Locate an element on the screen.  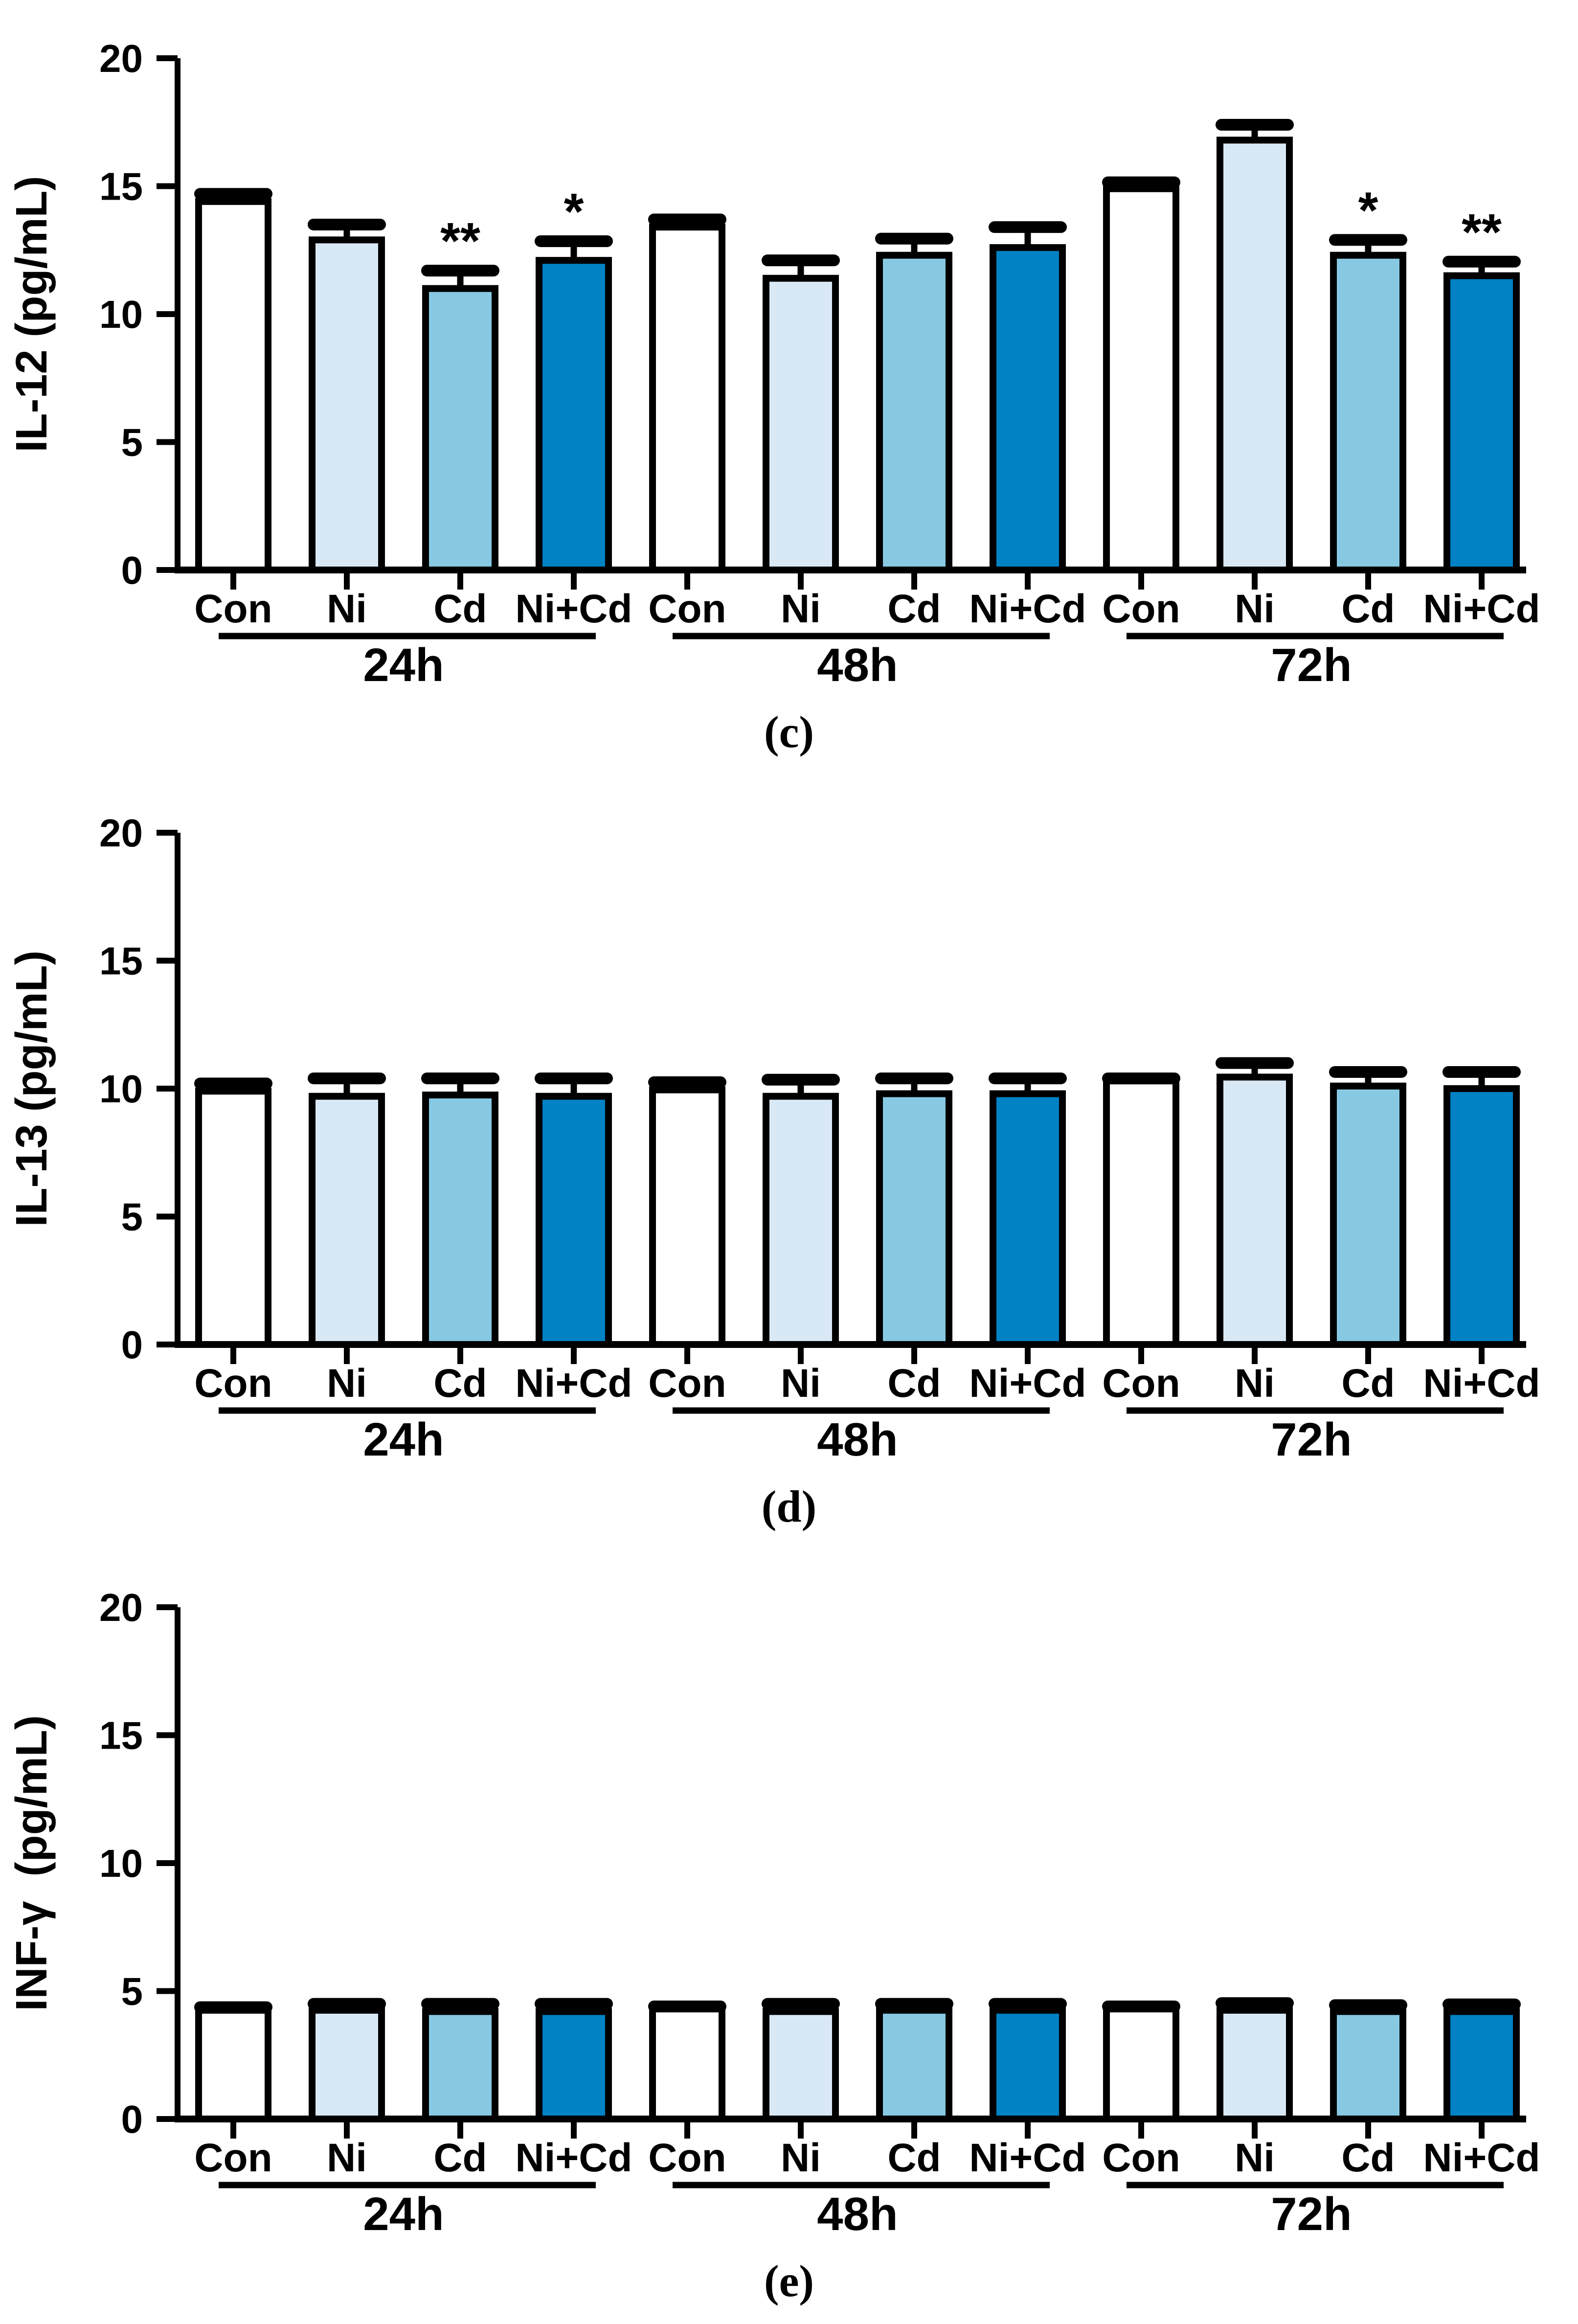
y-axis-title: IL-13 (pg/mL) is located at coordinates (32, 1089).